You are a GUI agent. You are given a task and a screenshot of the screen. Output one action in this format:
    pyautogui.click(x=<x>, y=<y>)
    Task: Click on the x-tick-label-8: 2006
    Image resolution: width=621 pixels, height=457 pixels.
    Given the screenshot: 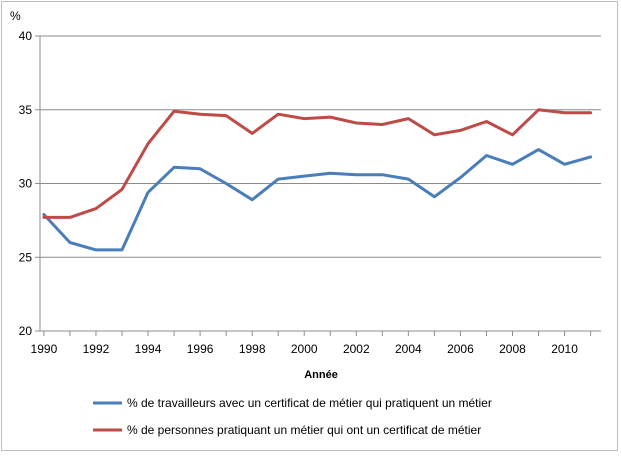 What is the action you would take?
    pyautogui.click(x=460, y=349)
    